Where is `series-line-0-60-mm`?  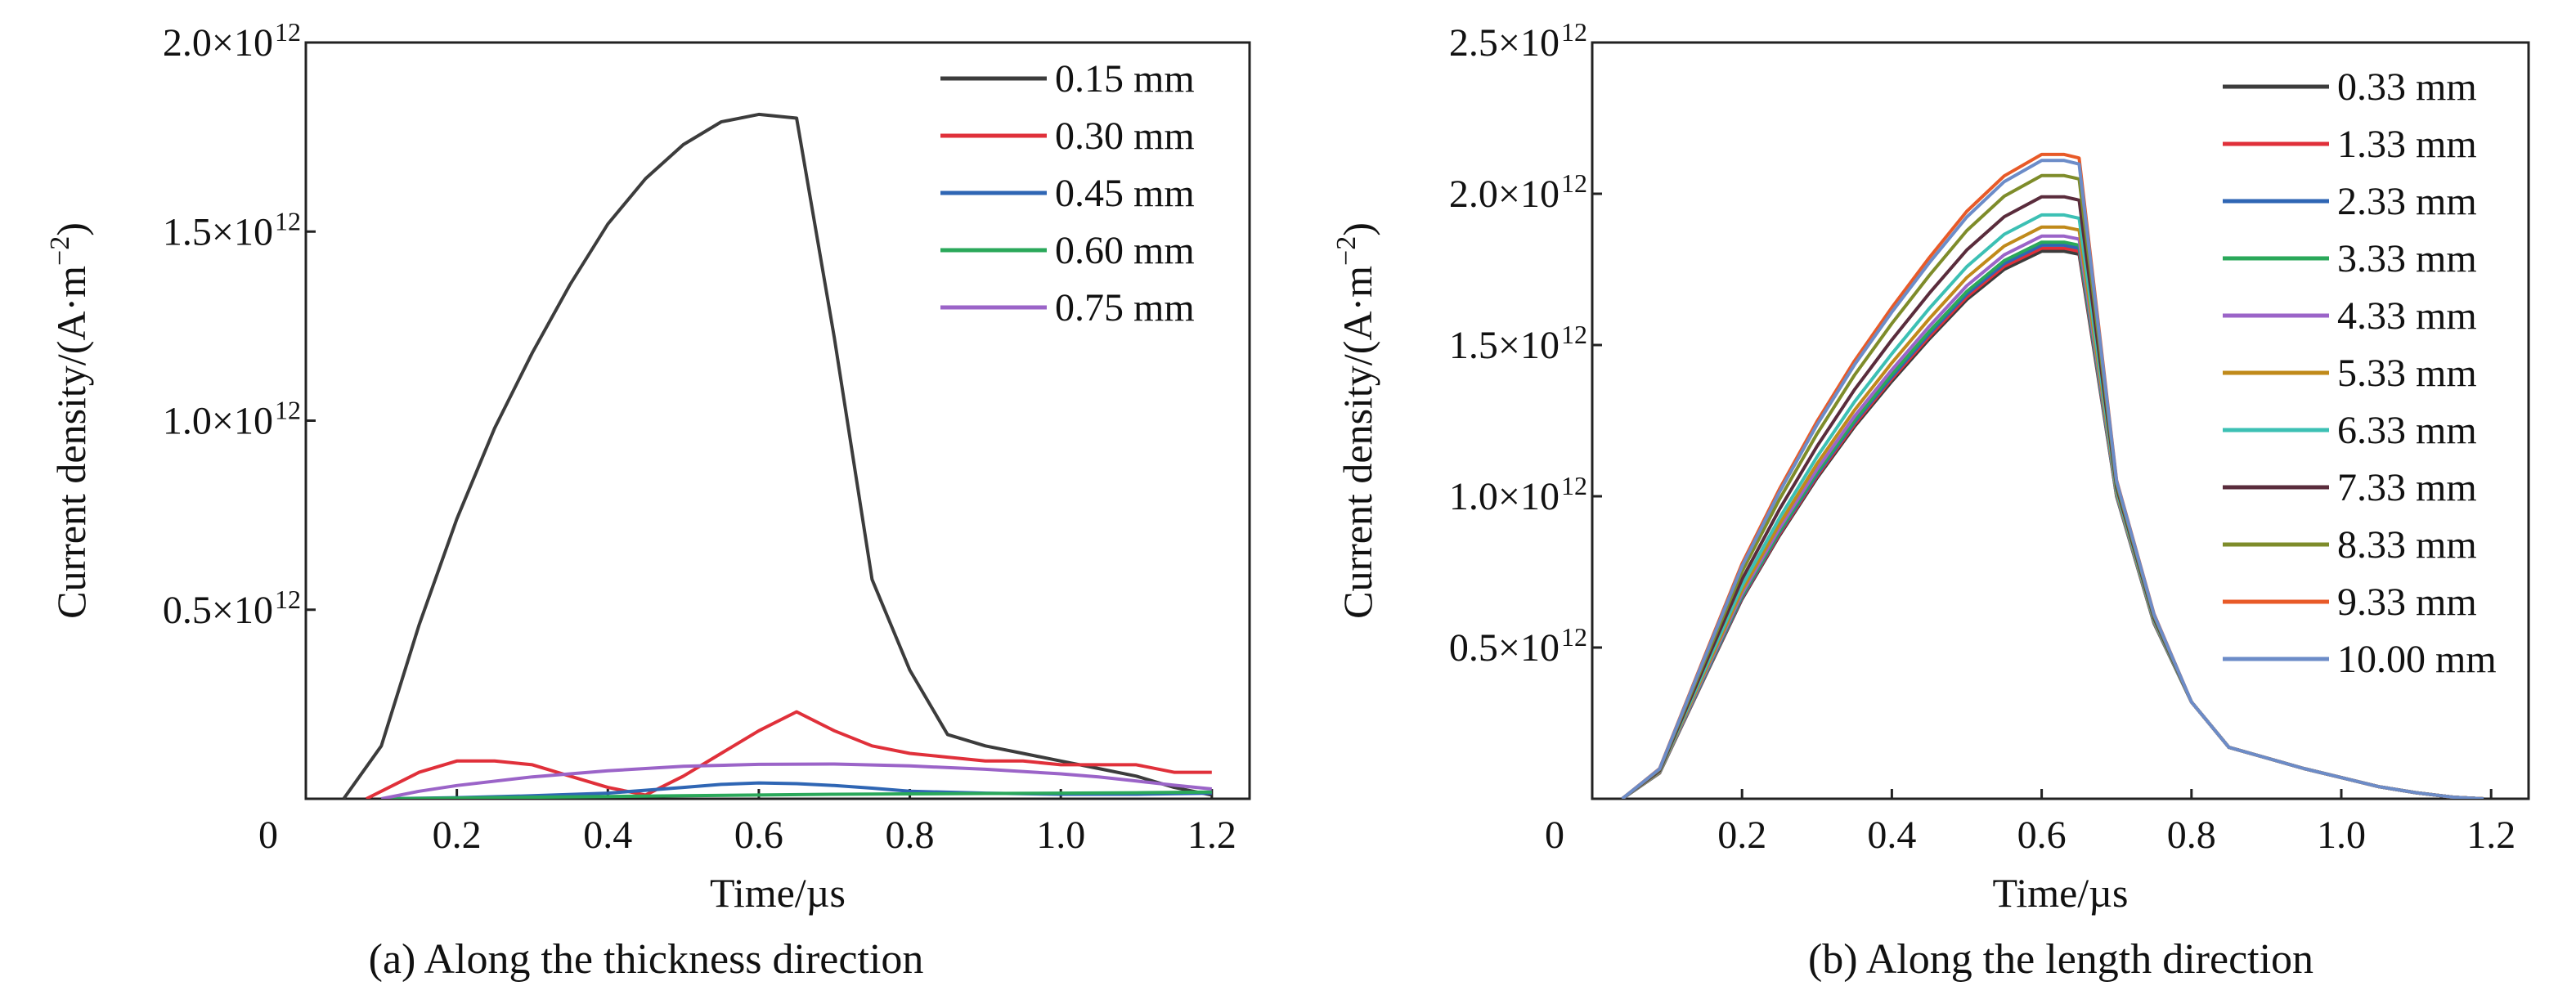
series-line-0-60-mm is located at coordinates (796, 794).